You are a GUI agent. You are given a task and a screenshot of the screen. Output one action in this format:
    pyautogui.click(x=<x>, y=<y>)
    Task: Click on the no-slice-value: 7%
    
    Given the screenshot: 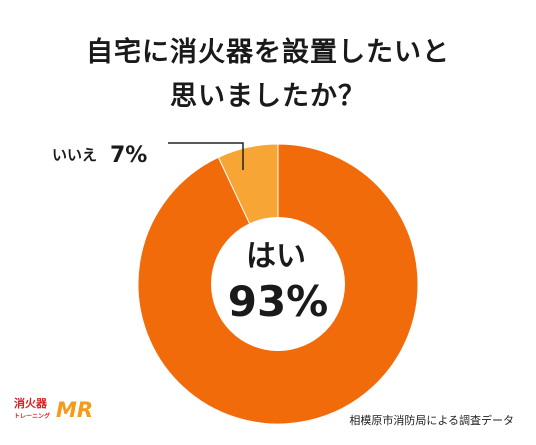 What is the action you would take?
    pyautogui.click(x=128, y=155)
    